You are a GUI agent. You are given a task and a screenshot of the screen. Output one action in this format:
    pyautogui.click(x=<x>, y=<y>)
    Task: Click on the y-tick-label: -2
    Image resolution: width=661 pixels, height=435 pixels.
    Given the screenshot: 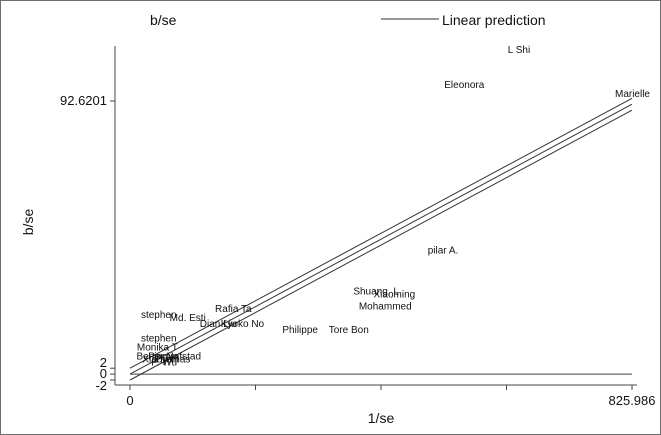 What is the action you would take?
    pyautogui.click(x=101, y=385)
    